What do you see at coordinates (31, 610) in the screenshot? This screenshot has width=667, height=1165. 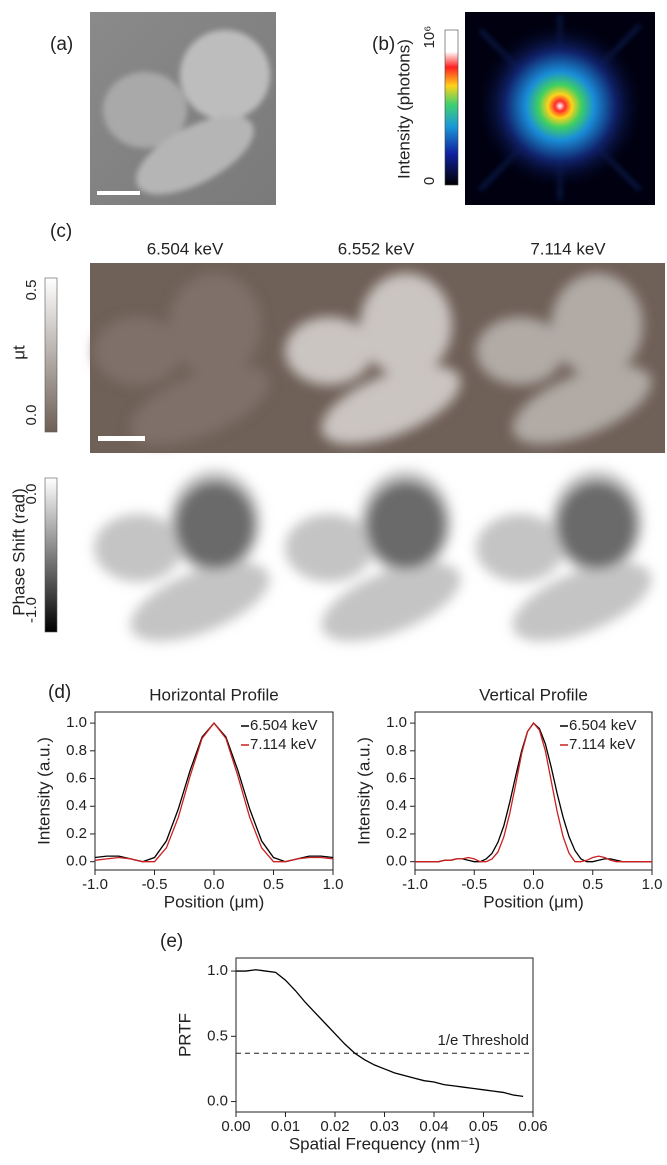 I see `colorbar-tick-label: -1.0` at bounding box center [31, 610].